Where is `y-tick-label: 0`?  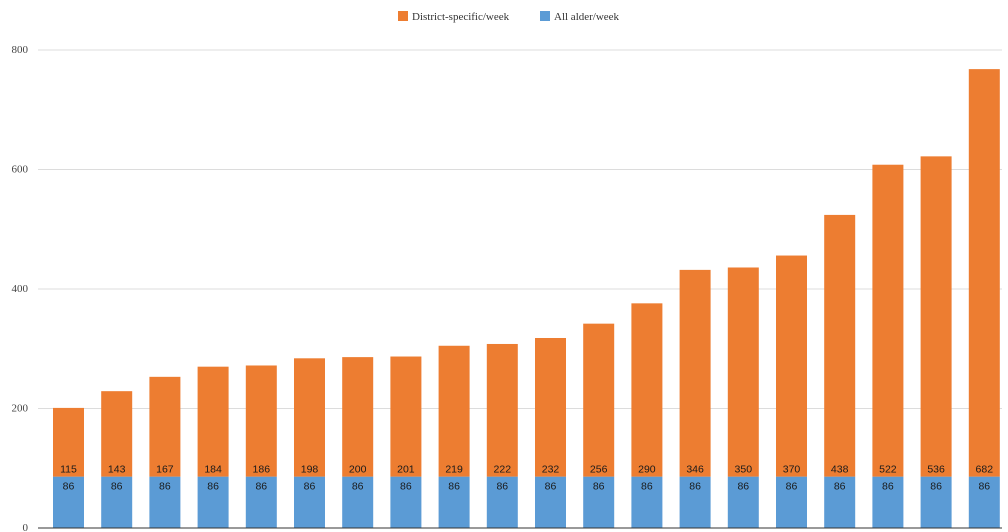
y-tick-label: 0 is located at coordinates (26, 527).